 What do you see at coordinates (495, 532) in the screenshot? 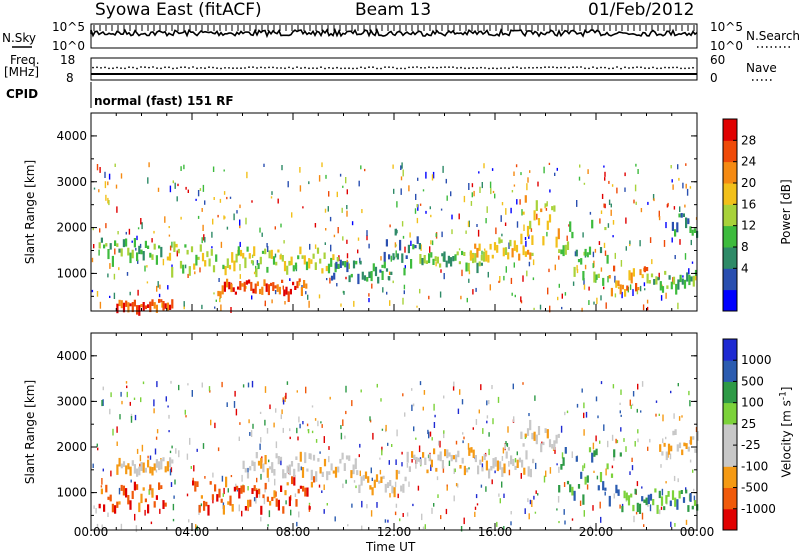
I see `x-tick-label: 16:00` at bounding box center [495, 532].